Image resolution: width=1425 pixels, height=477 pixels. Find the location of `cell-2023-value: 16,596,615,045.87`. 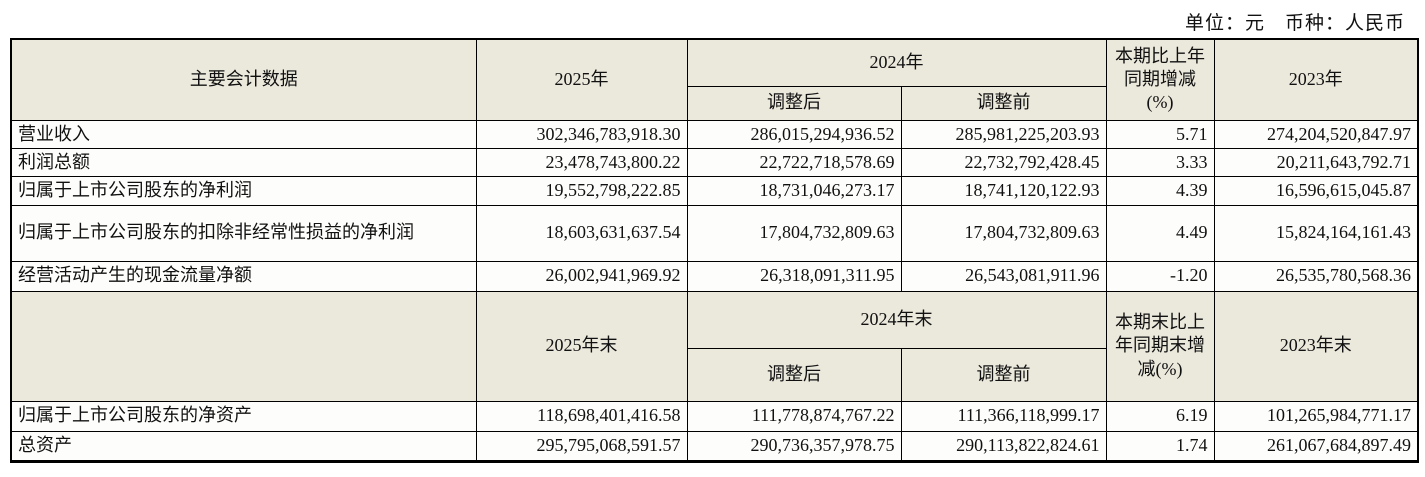

cell-2023-value: 16,596,615,045.87 is located at coordinates (1316, 191).